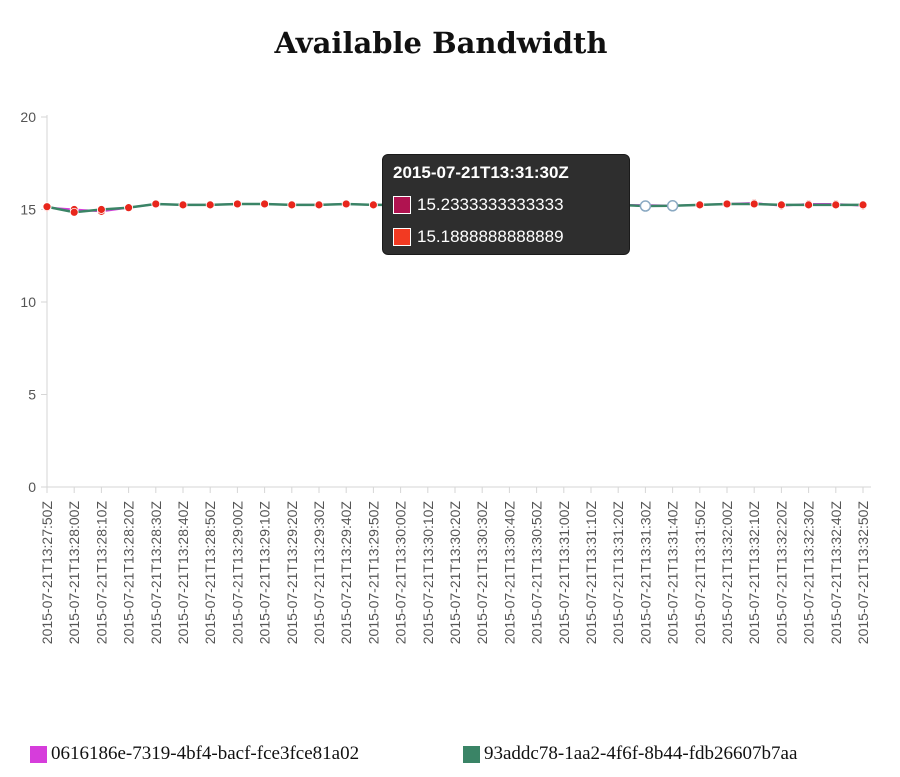 This screenshot has width=900, height=777. Describe the element at coordinates (401, 573) in the screenshot. I see `x-tick-label: 2015-07-21T13:30:00Z` at that location.